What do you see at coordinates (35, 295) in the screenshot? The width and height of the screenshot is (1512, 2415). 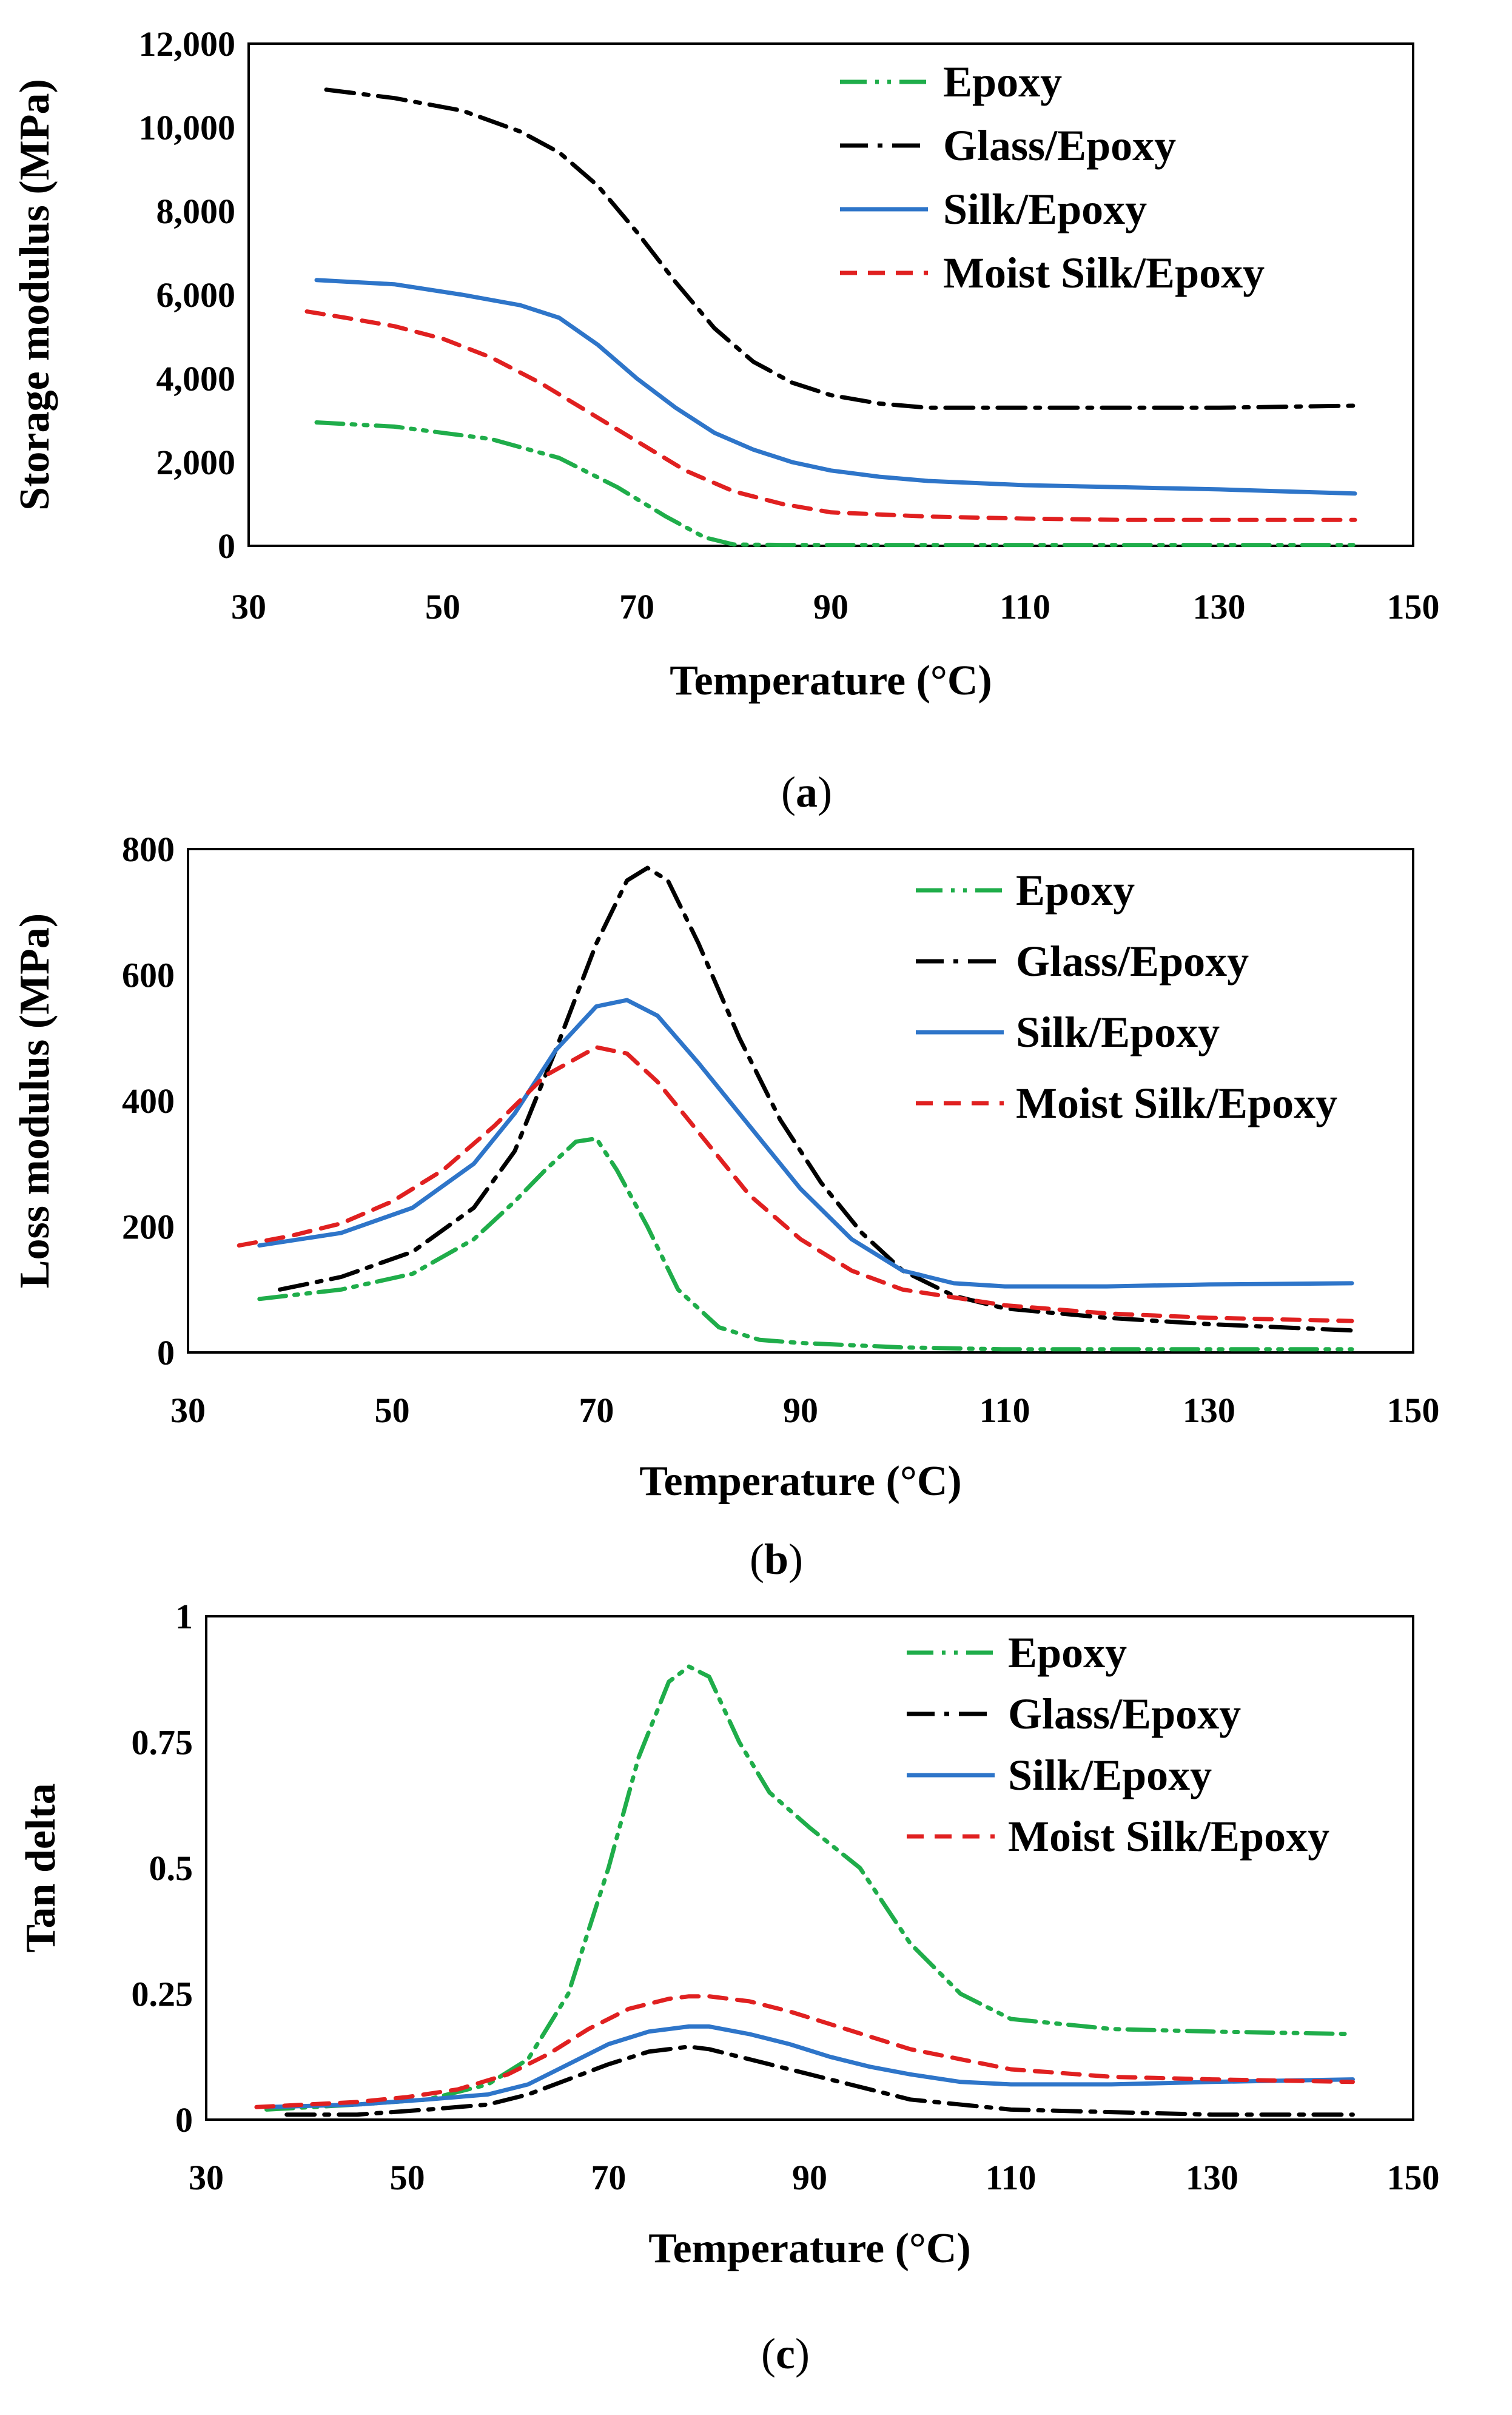 I see `y-axis-title: Storage modulus (MPa)` at bounding box center [35, 295].